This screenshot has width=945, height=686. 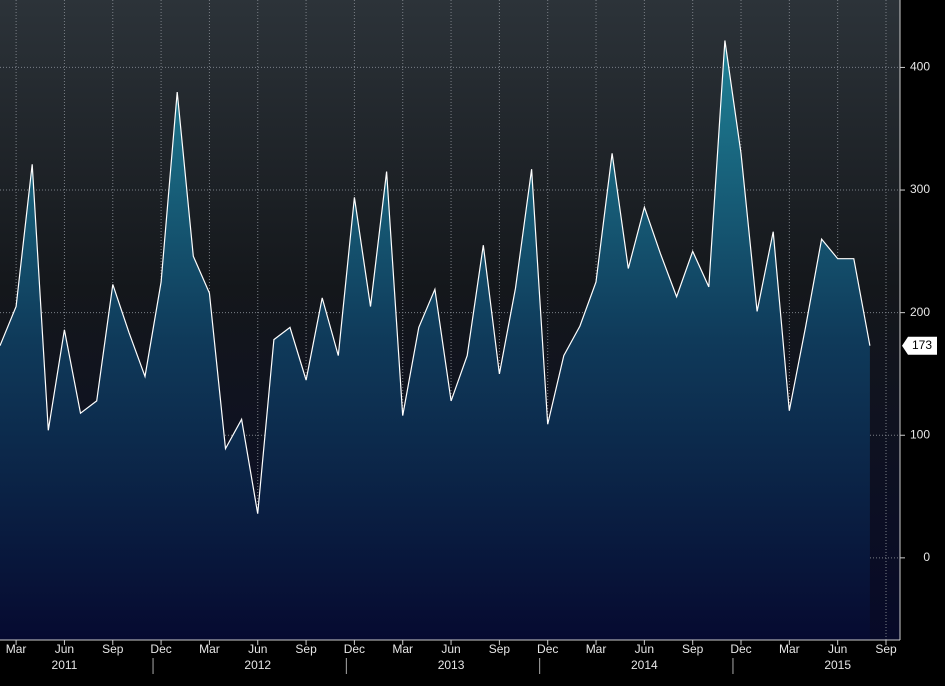 What do you see at coordinates (451, 665) in the screenshot?
I see `year-label: 2013` at bounding box center [451, 665].